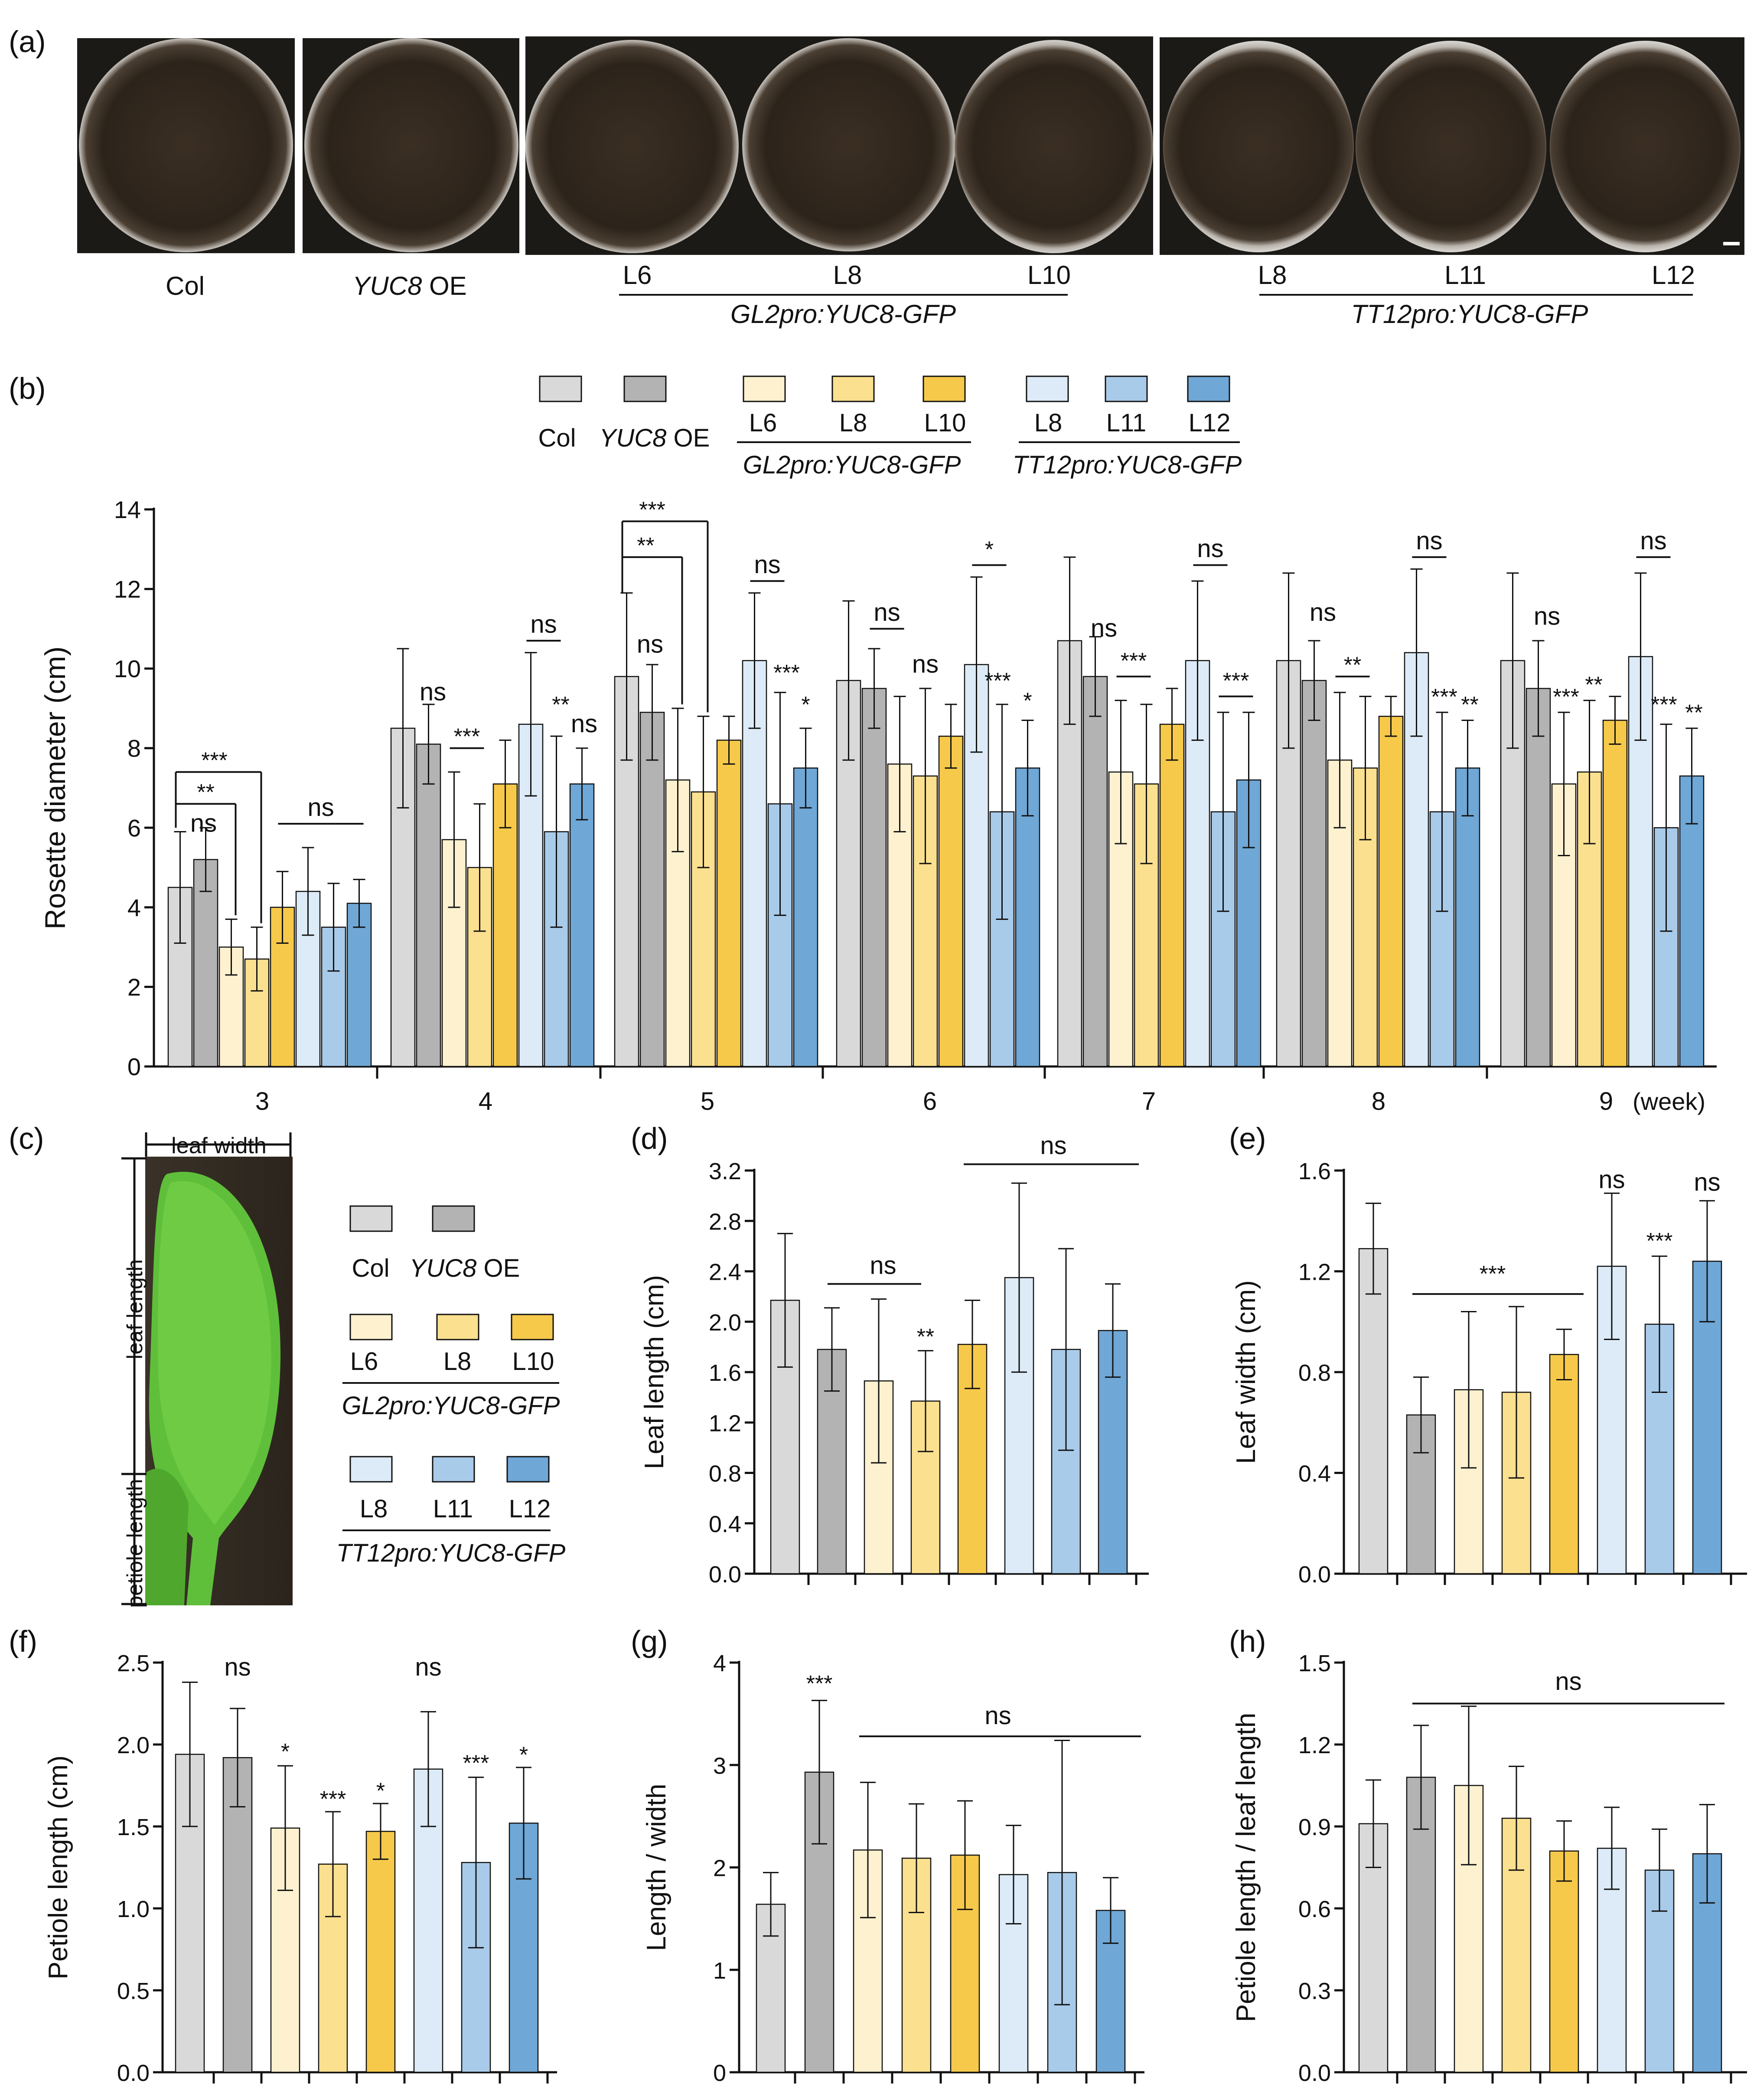 The height and width of the screenshot is (2100, 1757). Describe the element at coordinates (655, 438) in the screenshot. I see `legend-b-yuc8-oe: YUC8 OE` at that location.